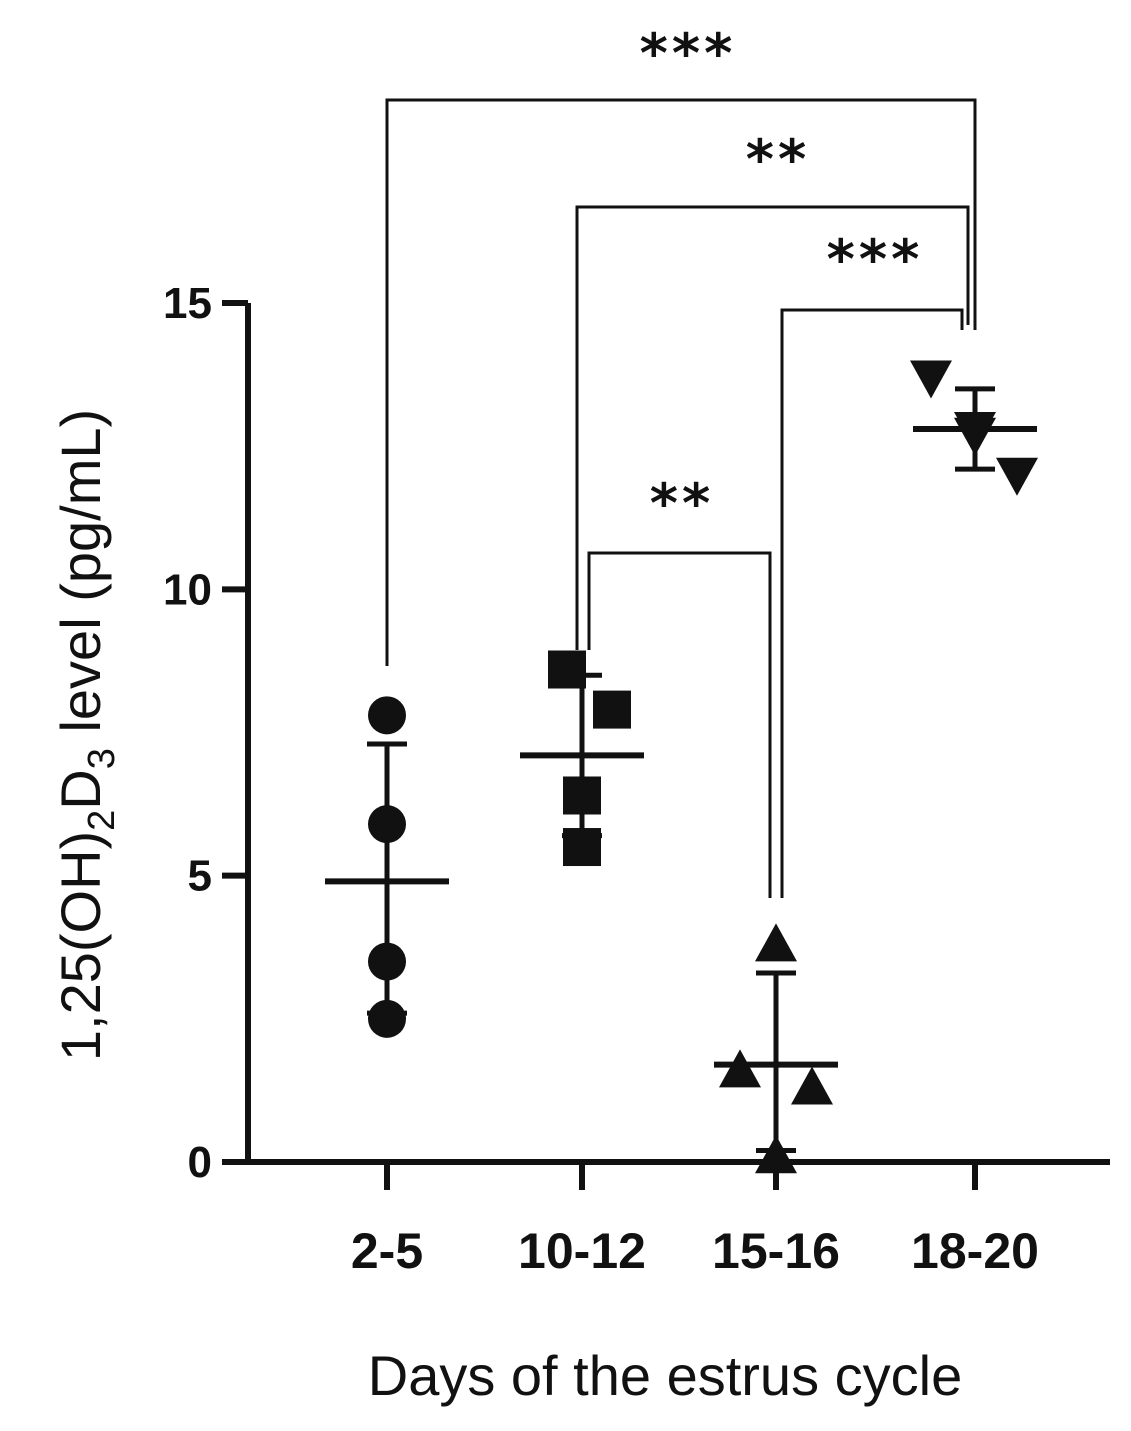 The height and width of the screenshot is (1431, 1131). Describe the element at coordinates (582, 1251) in the screenshot. I see `x-tick-label: 10-12` at that location.